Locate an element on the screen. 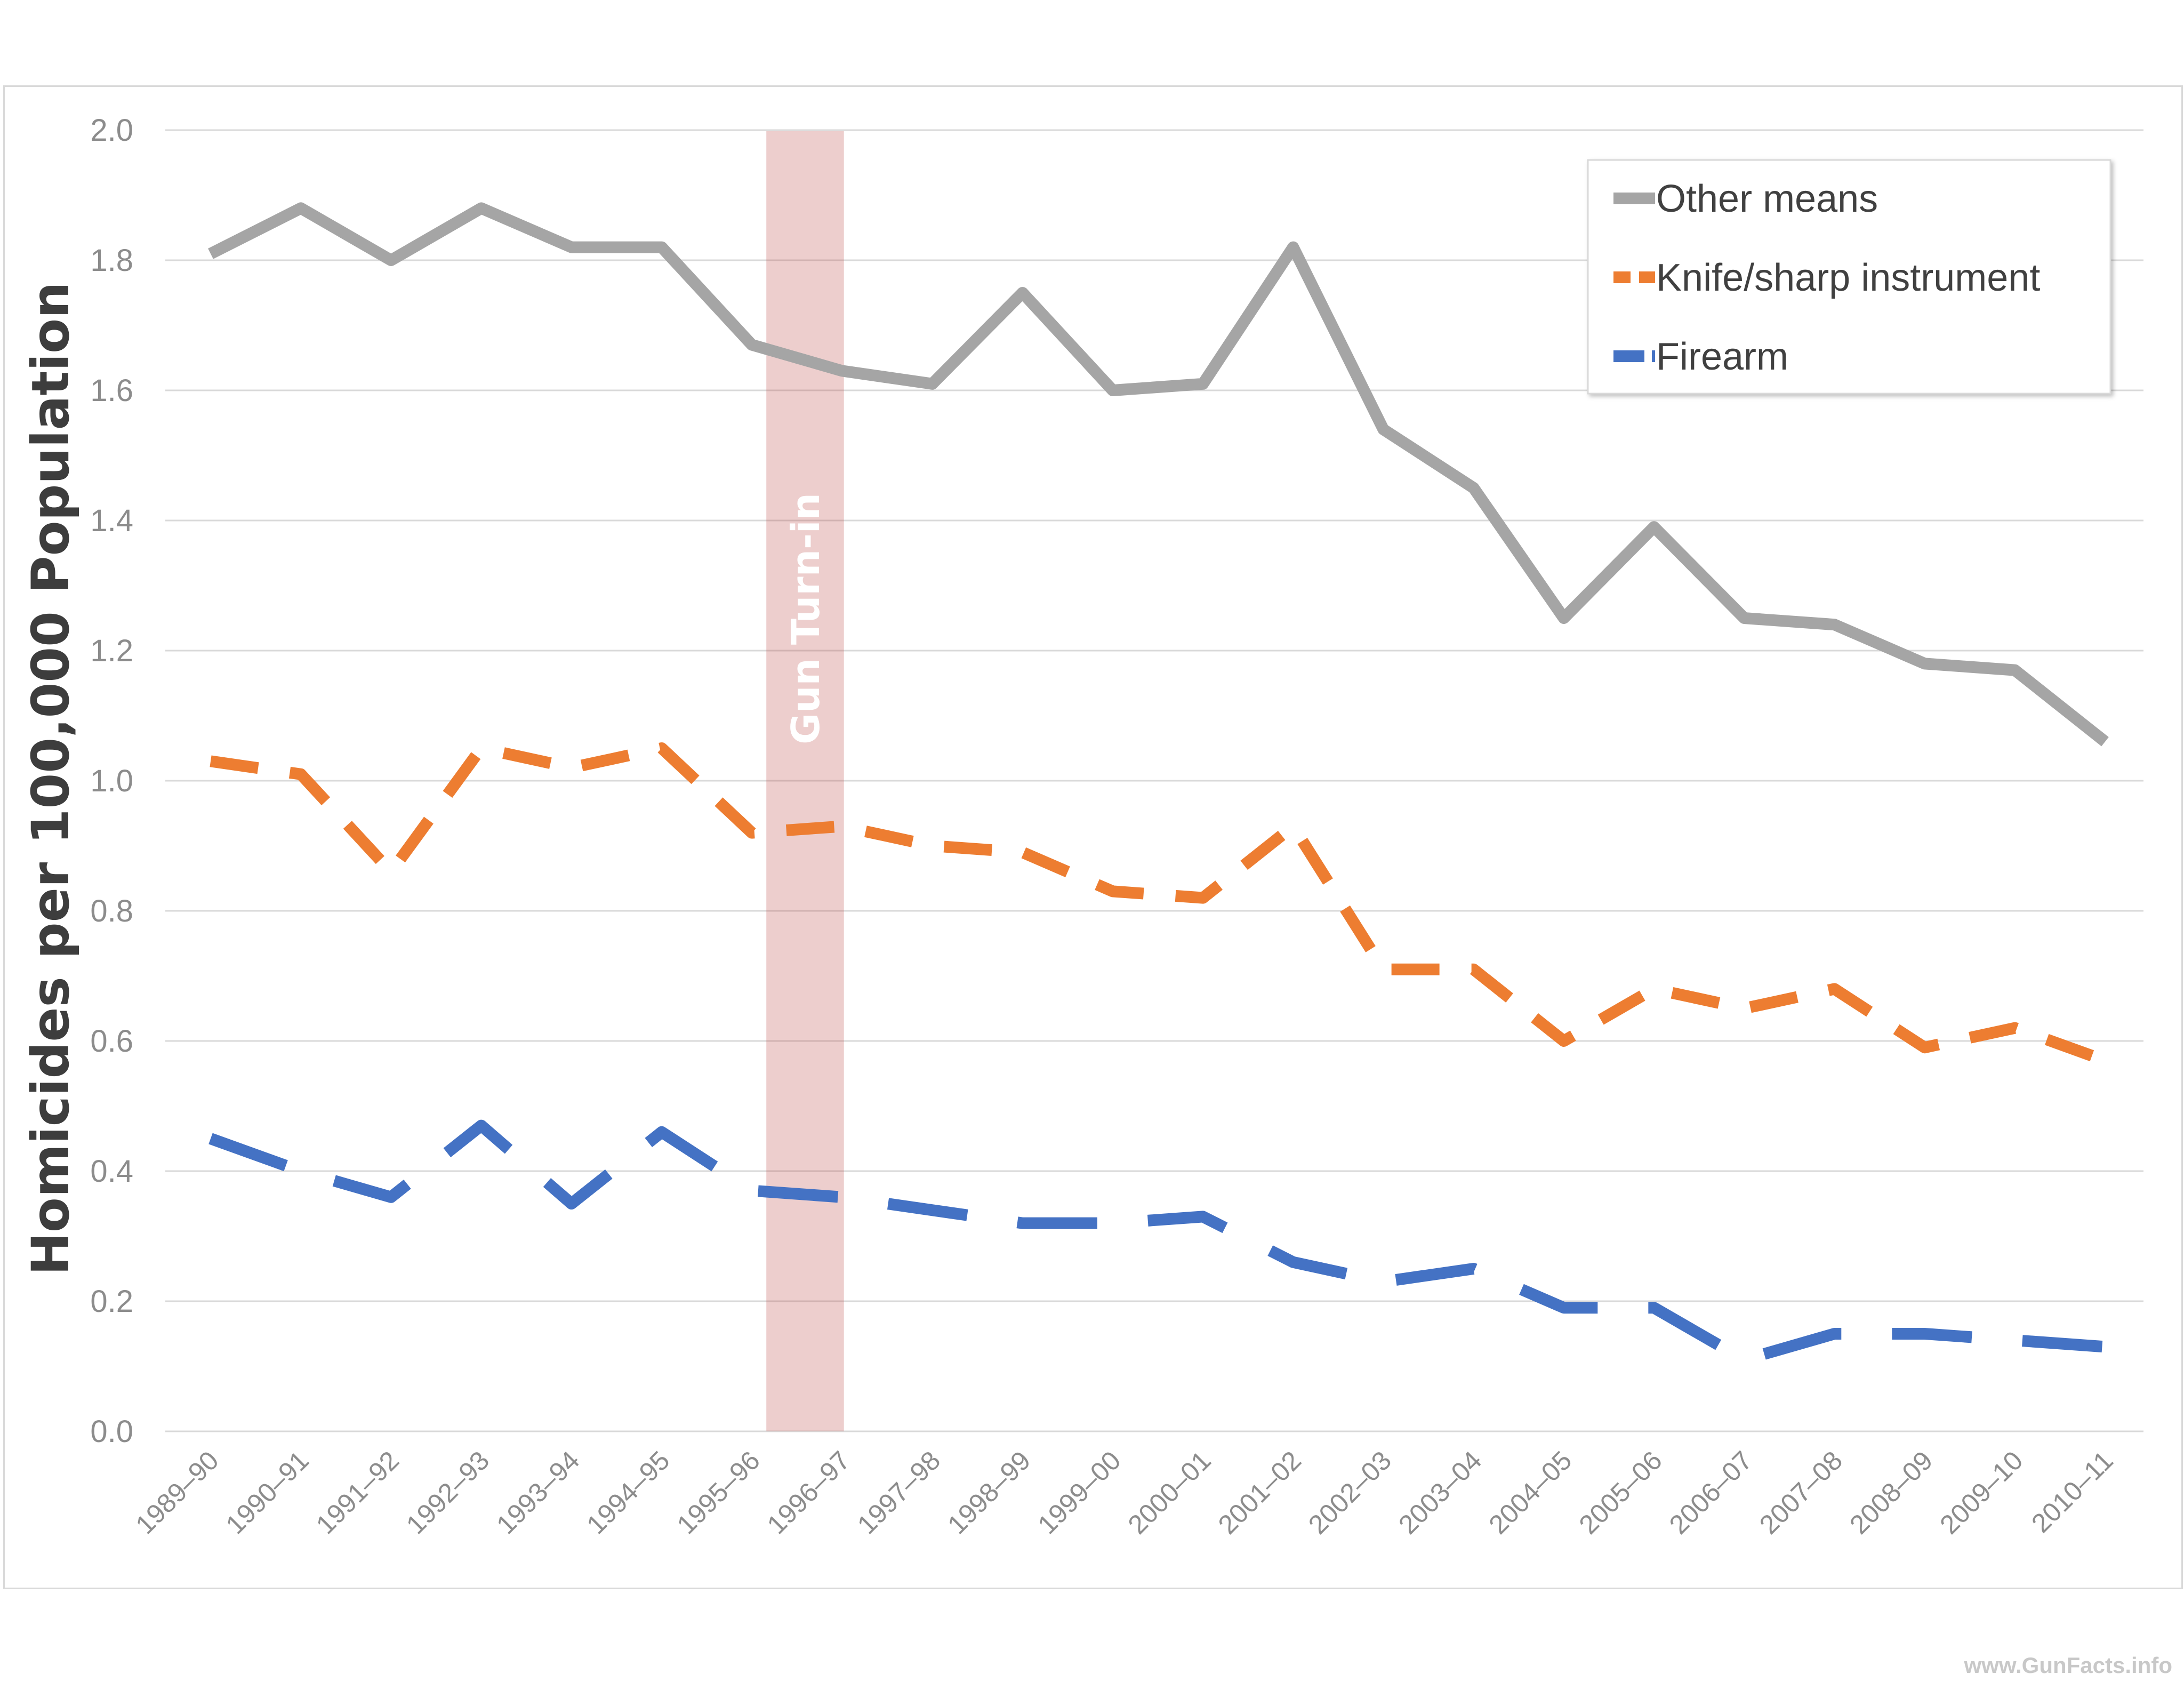 This screenshot has height=1690, width=2184. x-tick-label: 1995–96 is located at coordinates (718, 1492).